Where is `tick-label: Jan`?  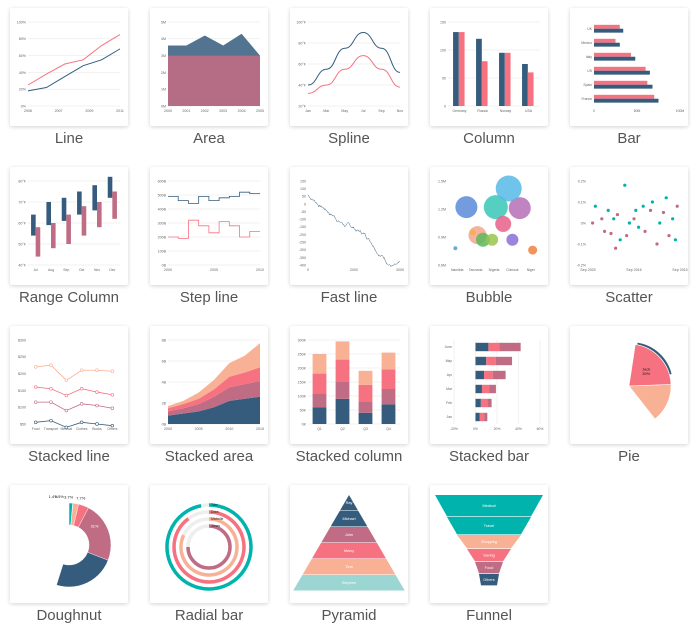 tick-label: Jan is located at coordinates (308, 111).